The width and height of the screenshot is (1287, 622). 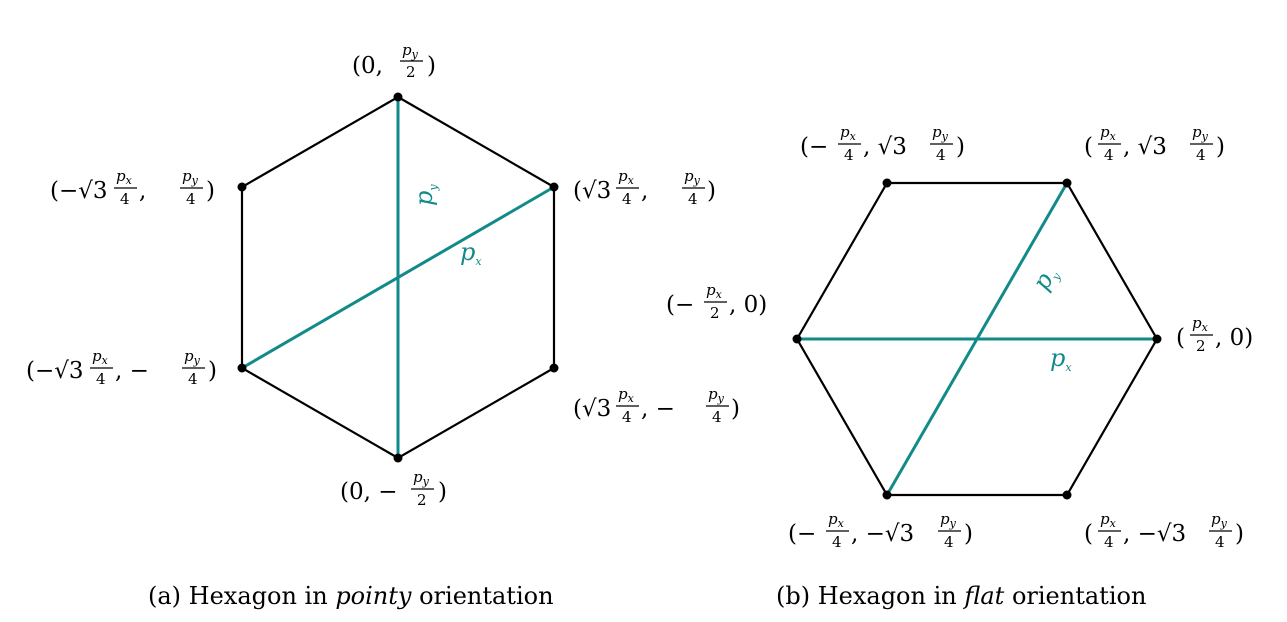 What do you see at coordinates (1045, 279) in the screenshot?
I see `flat-py-label: py` at bounding box center [1045, 279].